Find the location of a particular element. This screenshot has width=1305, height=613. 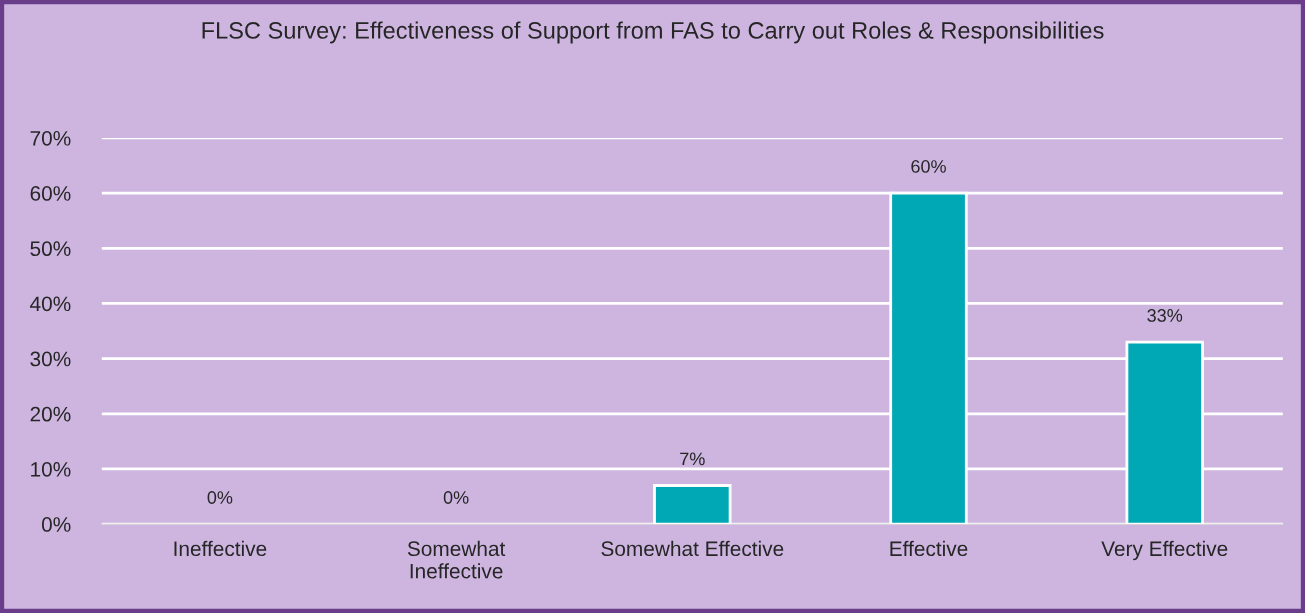

x-tick-label: Somewhat Ineffective is located at coordinates (456, 559).